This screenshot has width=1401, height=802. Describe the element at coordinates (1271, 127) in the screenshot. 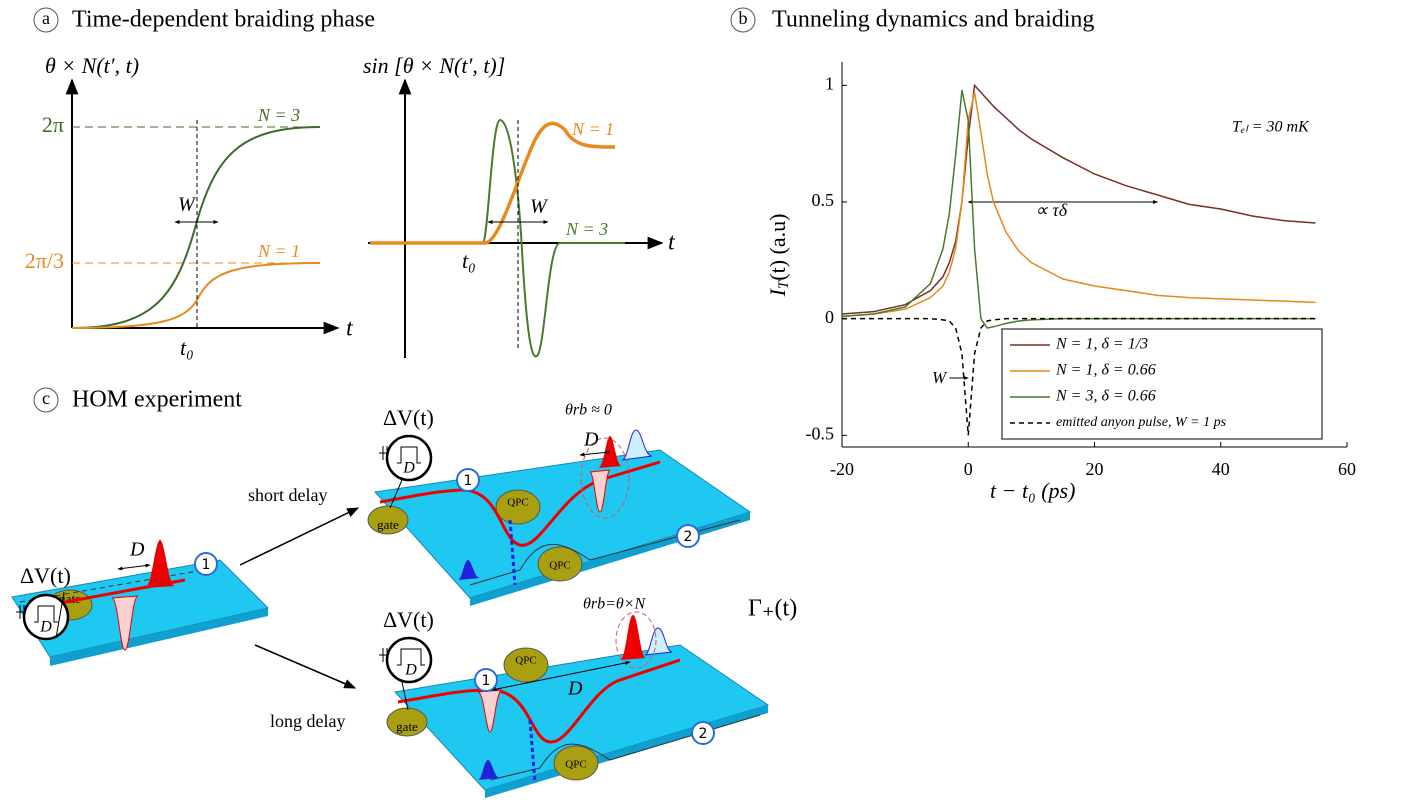

I see `annotation: Tₑₗ = 30 mK` at that location.